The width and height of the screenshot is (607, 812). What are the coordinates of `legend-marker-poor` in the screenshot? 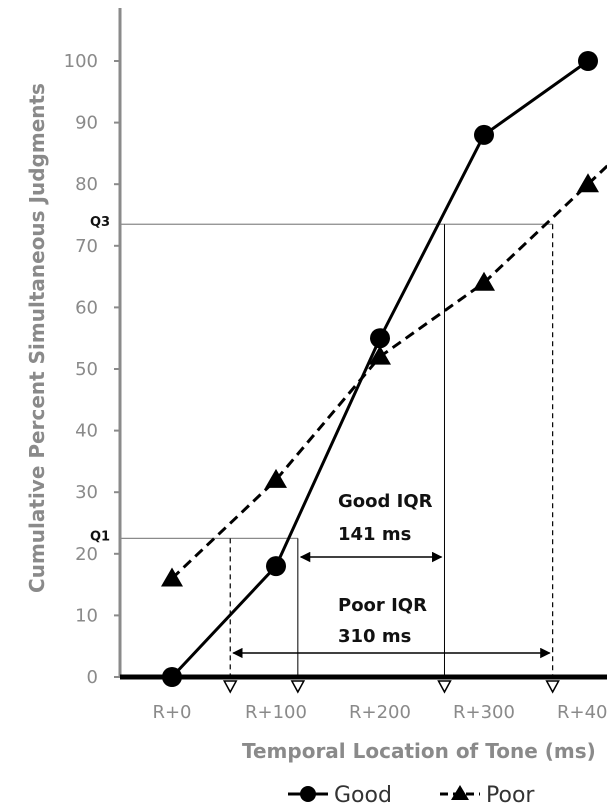 It's located at (460, 792).